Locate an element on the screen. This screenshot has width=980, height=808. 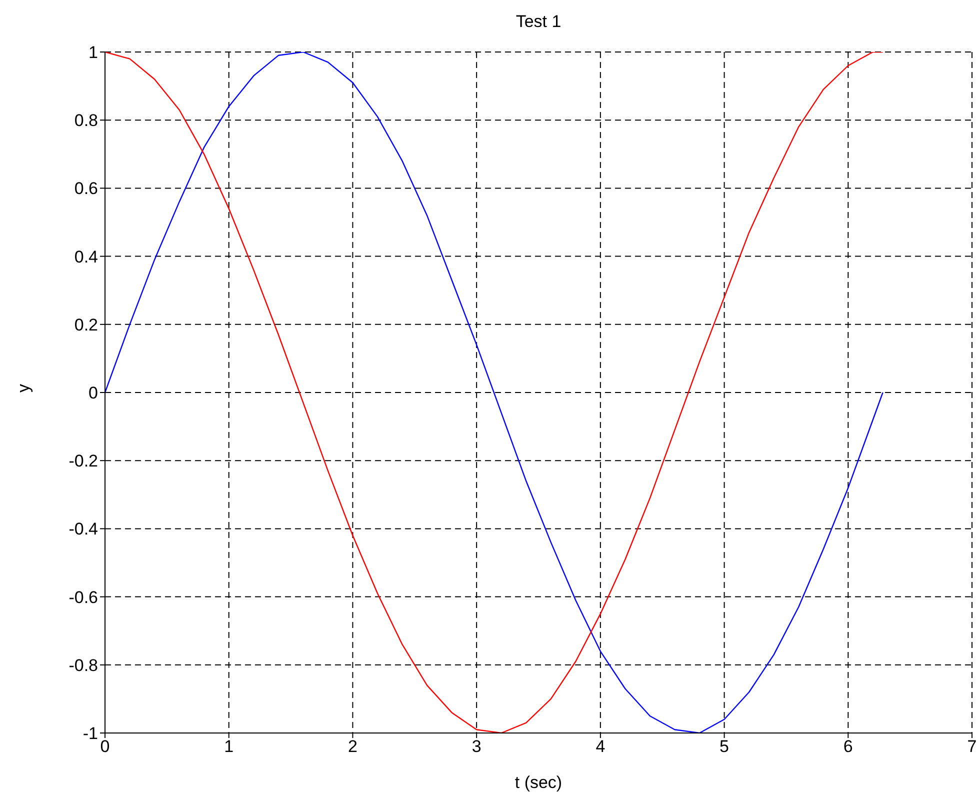
y-tick-label: 0.6 is located at coordinates (86, 188).